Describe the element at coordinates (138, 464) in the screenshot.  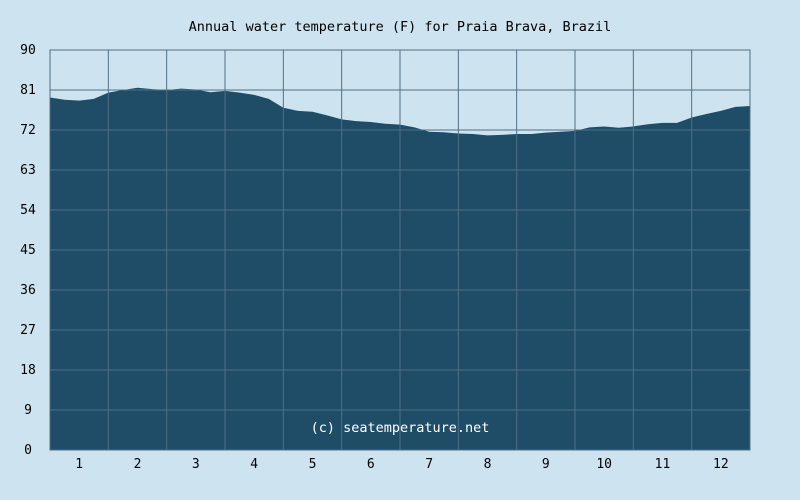
I see `x-tick-label: 2` at that location.